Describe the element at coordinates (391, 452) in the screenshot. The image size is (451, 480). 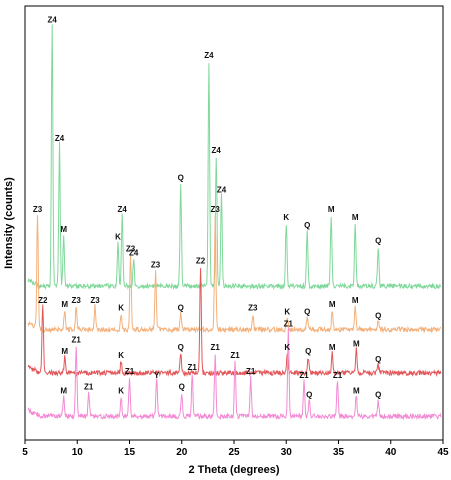
I see `x-tick-label: 40` at that location.